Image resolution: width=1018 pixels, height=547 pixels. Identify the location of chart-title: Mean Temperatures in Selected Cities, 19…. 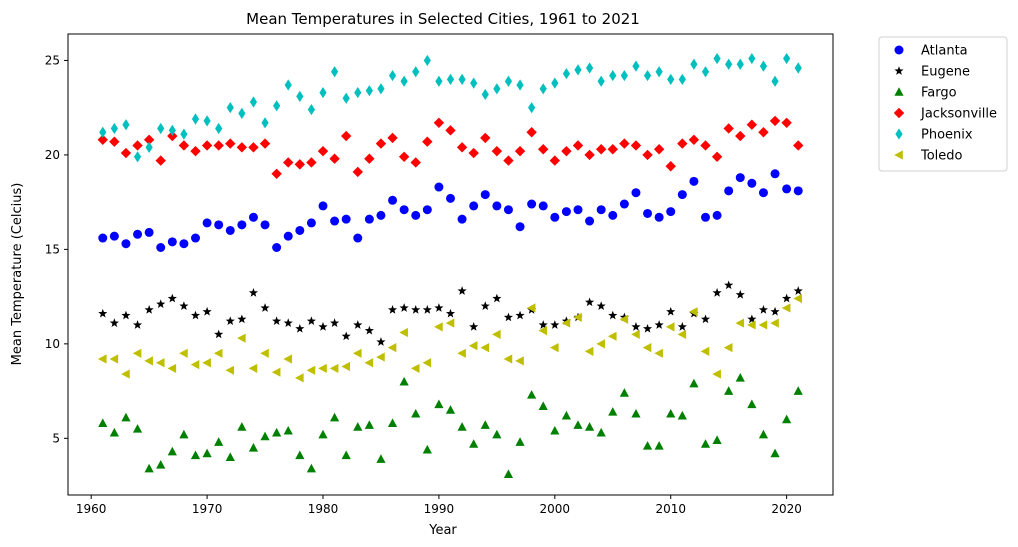
(443, 19).